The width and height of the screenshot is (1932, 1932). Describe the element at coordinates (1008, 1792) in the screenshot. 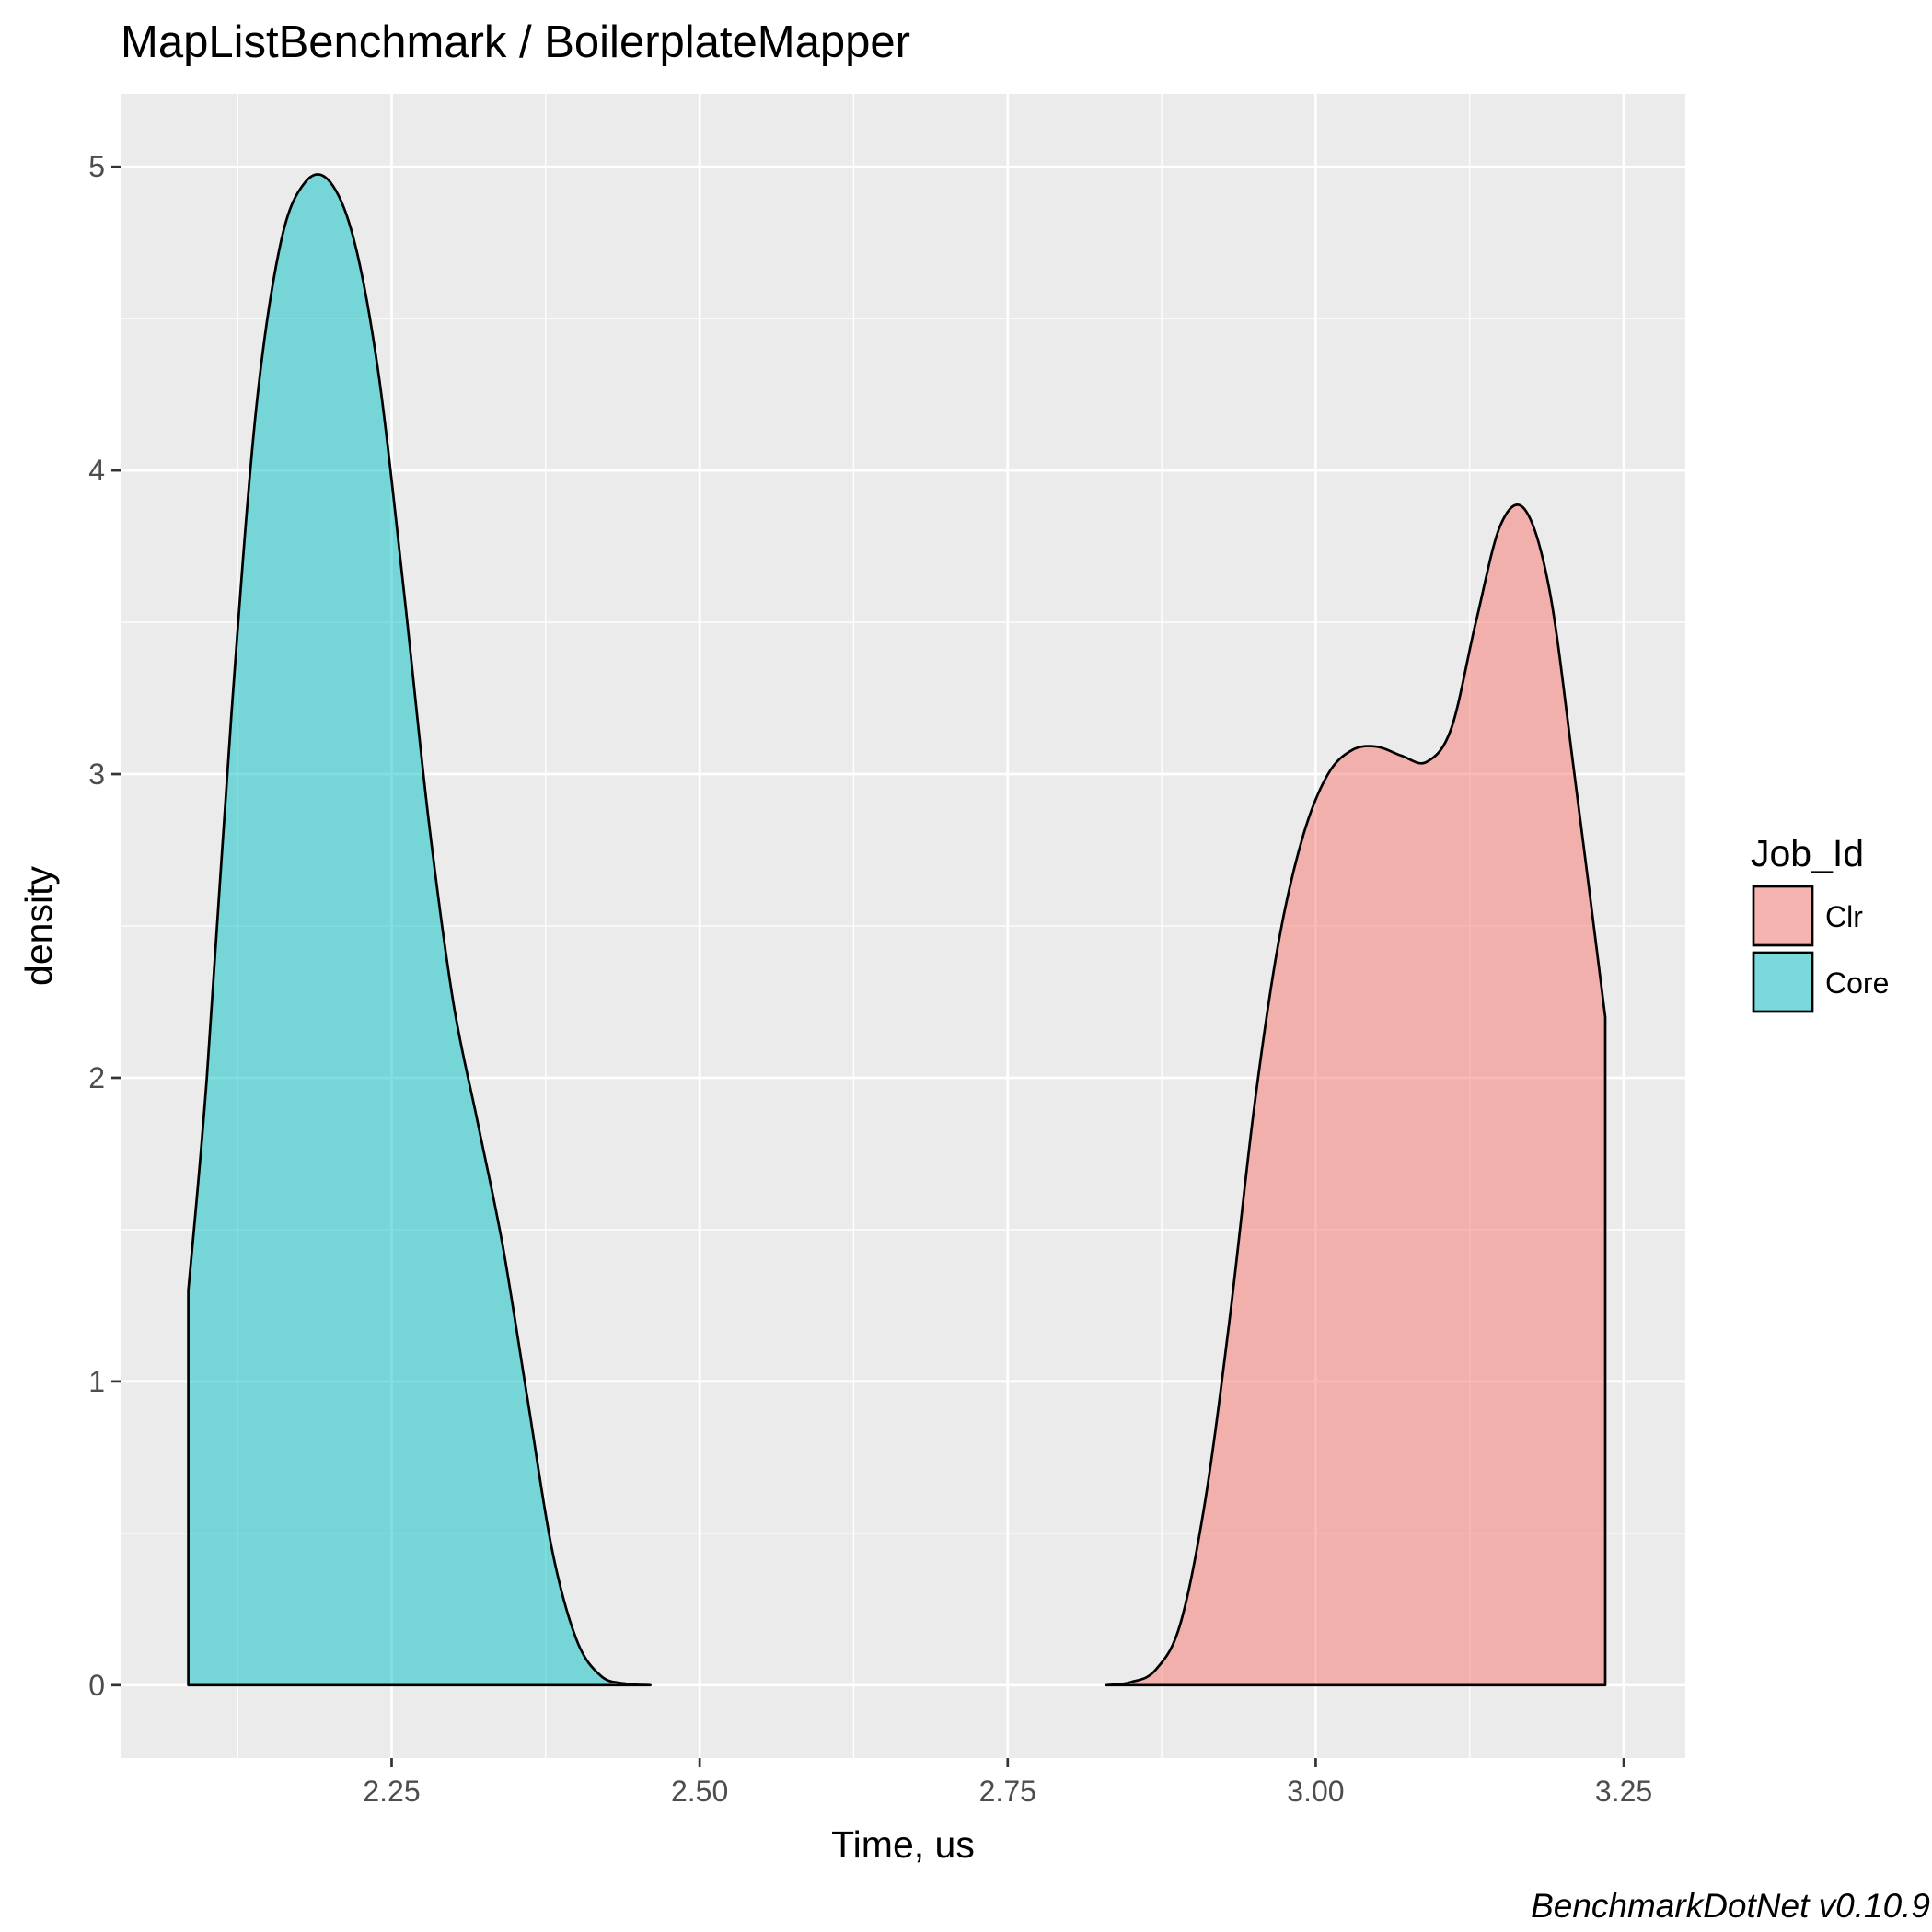

I see `x-tick-label: 2.75` at that location.